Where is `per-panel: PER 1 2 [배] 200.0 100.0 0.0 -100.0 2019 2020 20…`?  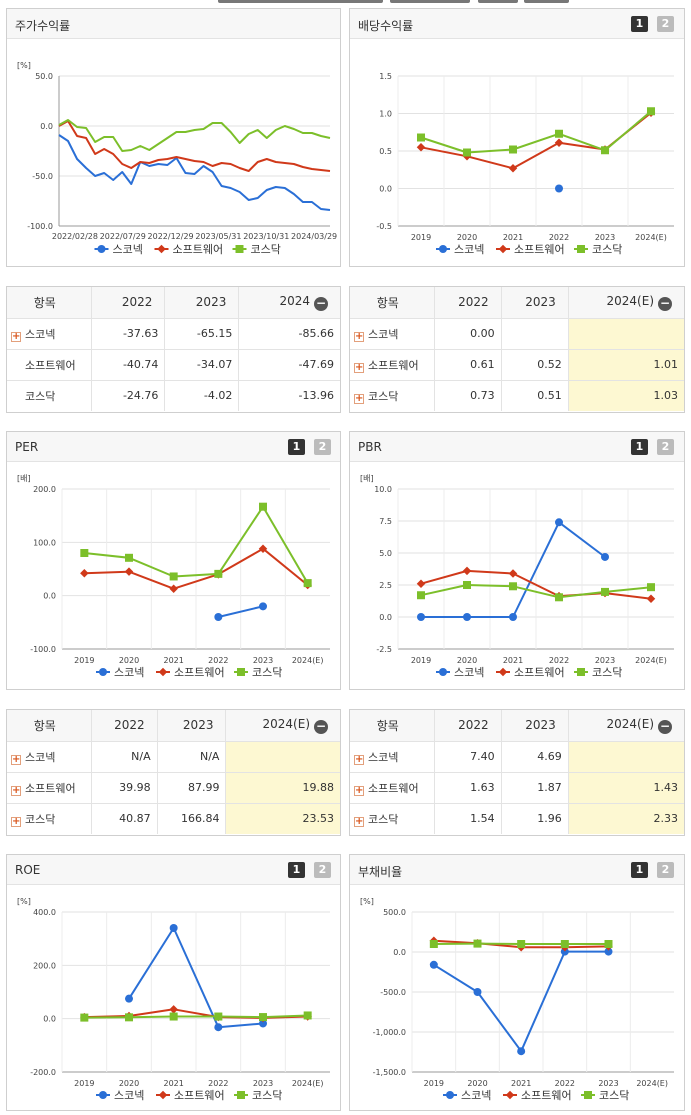
per-panel: PER 1 2 [배] 200.0 100.0 0.0 -100.0 2019 2020 20… is located at coordinates (173, 560).